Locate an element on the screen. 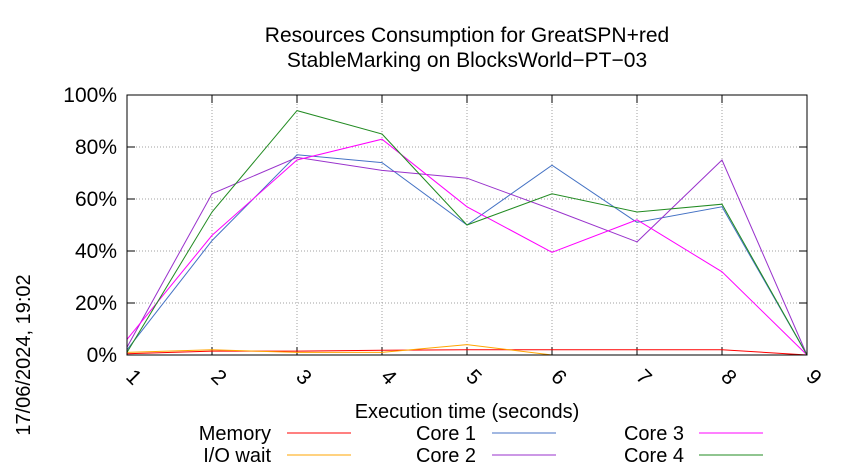  legend-label-core-1: Core 1 is located at coordinates (446, 434).